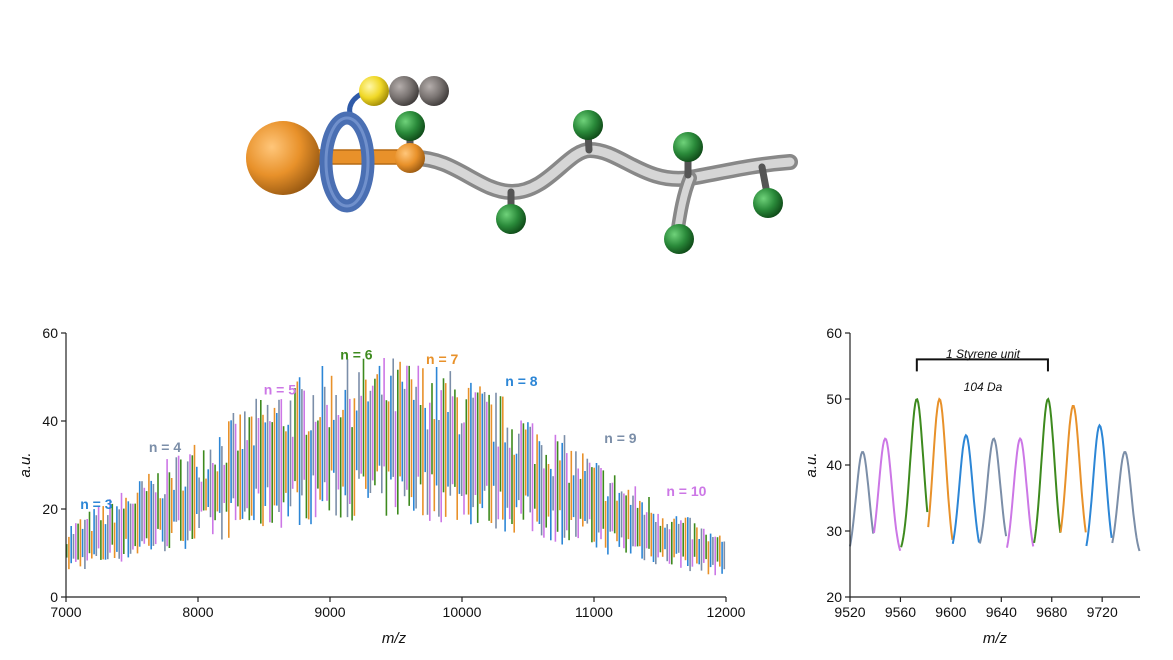  What do you see at coordinates (283, 158) in the screenshot?
I see `stopper-sphere` at bounding box center [283, 158].